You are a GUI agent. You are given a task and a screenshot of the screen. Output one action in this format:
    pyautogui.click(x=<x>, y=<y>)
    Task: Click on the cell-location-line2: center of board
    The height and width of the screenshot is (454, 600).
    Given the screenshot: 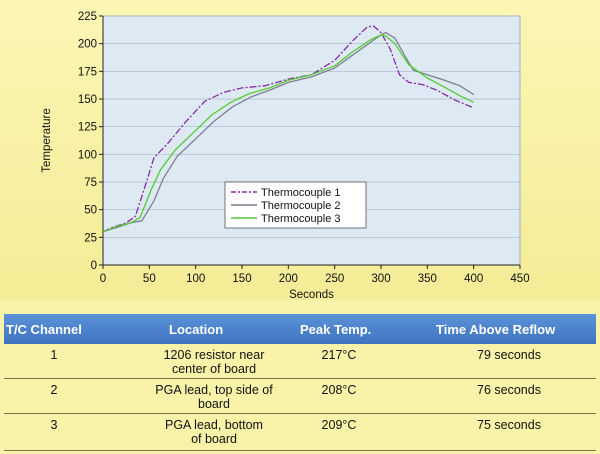 What is the action you would take?
    pyautogui.click(x=214, y=369)
    